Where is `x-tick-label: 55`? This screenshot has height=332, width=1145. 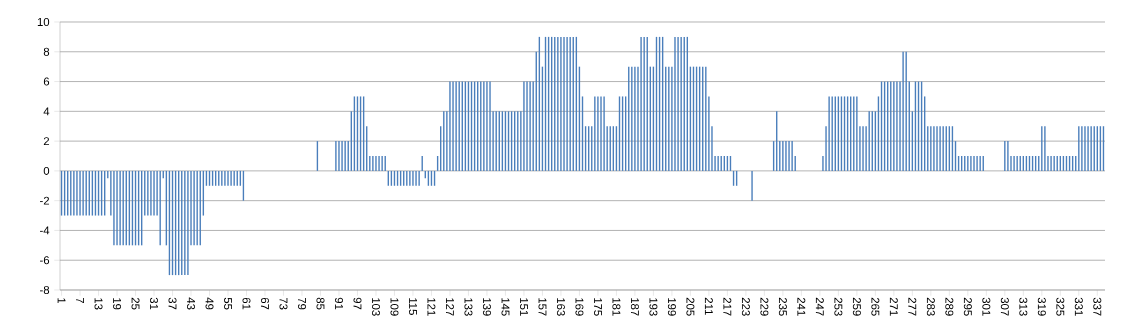 x-tick-label: 55 is located at coordinates (228, 303).